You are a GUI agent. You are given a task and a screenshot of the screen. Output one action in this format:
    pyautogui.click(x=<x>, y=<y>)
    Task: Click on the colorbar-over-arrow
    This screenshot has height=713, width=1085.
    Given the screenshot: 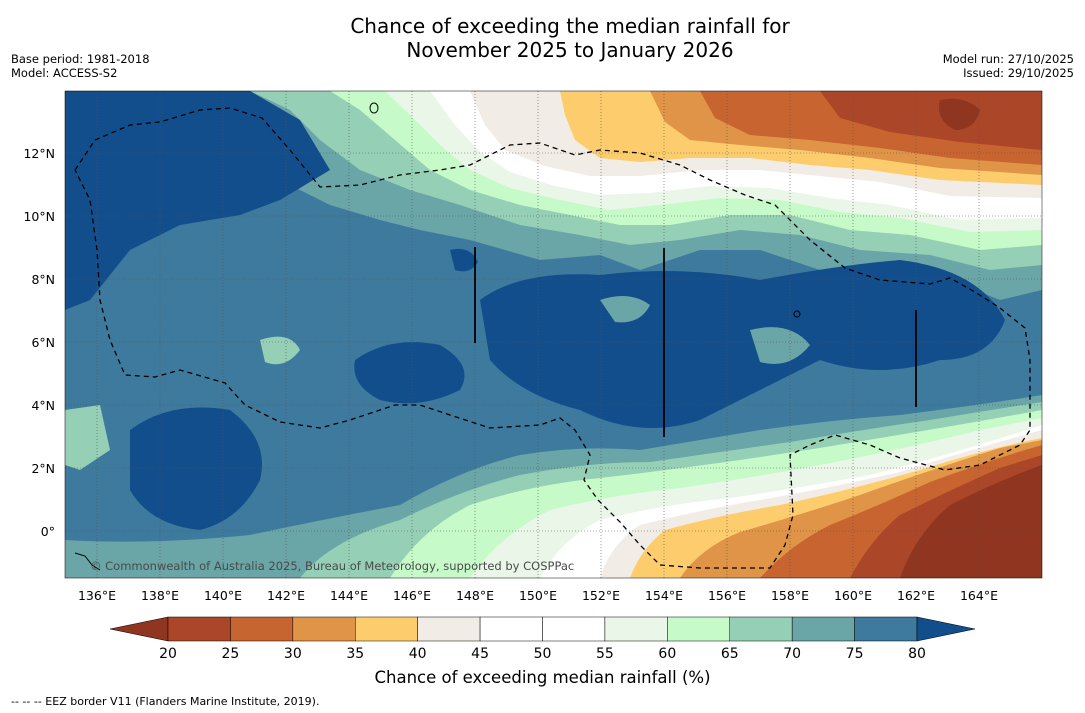 What is the action you would take?
    pyautogui.click(x=946, y=629)
    